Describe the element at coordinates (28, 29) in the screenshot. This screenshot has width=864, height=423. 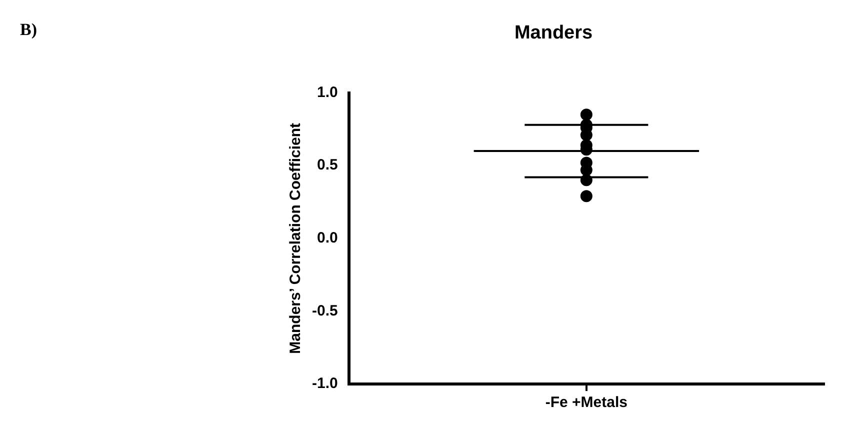
I see `text: B)` at that location.